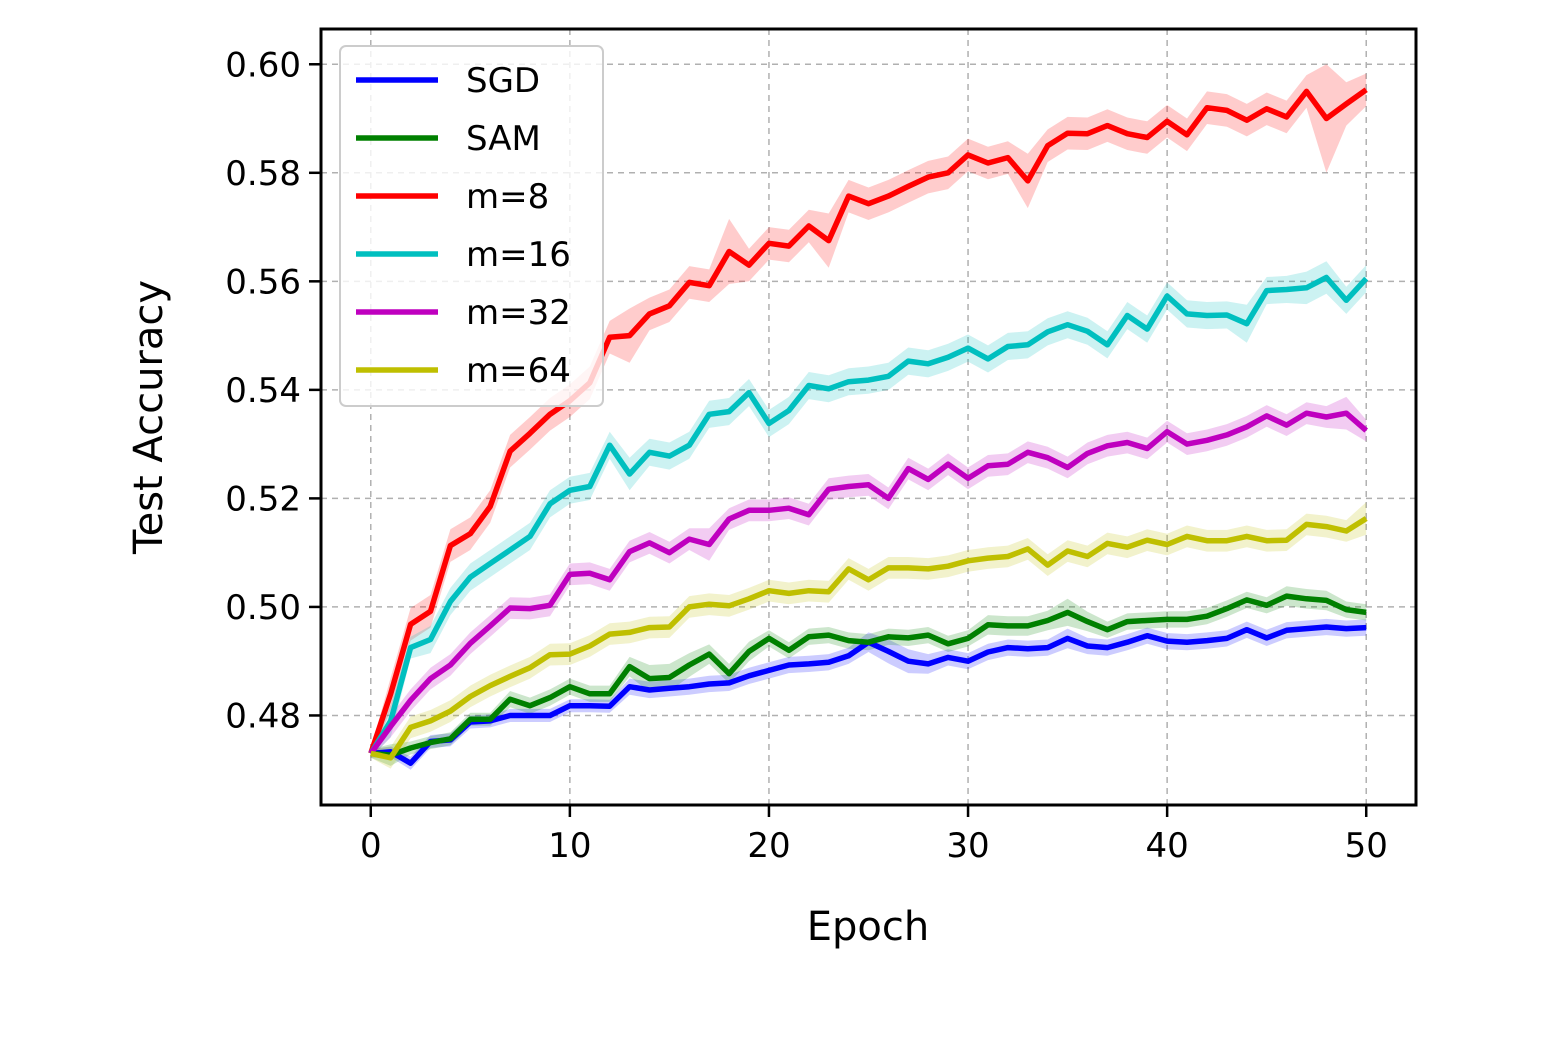  Describe the element at coordinates (503, 81) in the screenshot. I see `legend-label: SGD` at that location.